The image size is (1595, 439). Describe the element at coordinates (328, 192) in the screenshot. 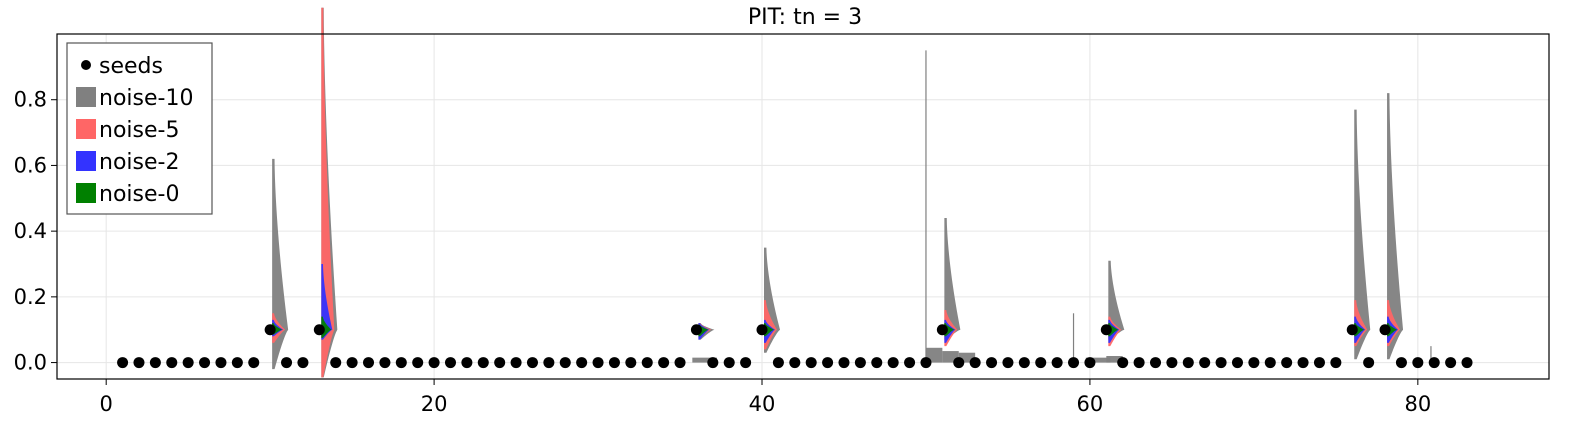

I see `noise-5-distribution` at that location.